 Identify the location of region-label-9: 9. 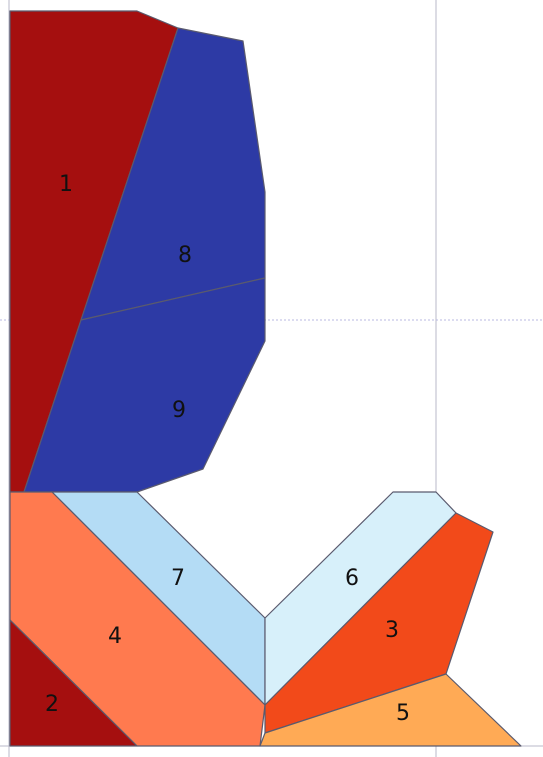
(179, 410).